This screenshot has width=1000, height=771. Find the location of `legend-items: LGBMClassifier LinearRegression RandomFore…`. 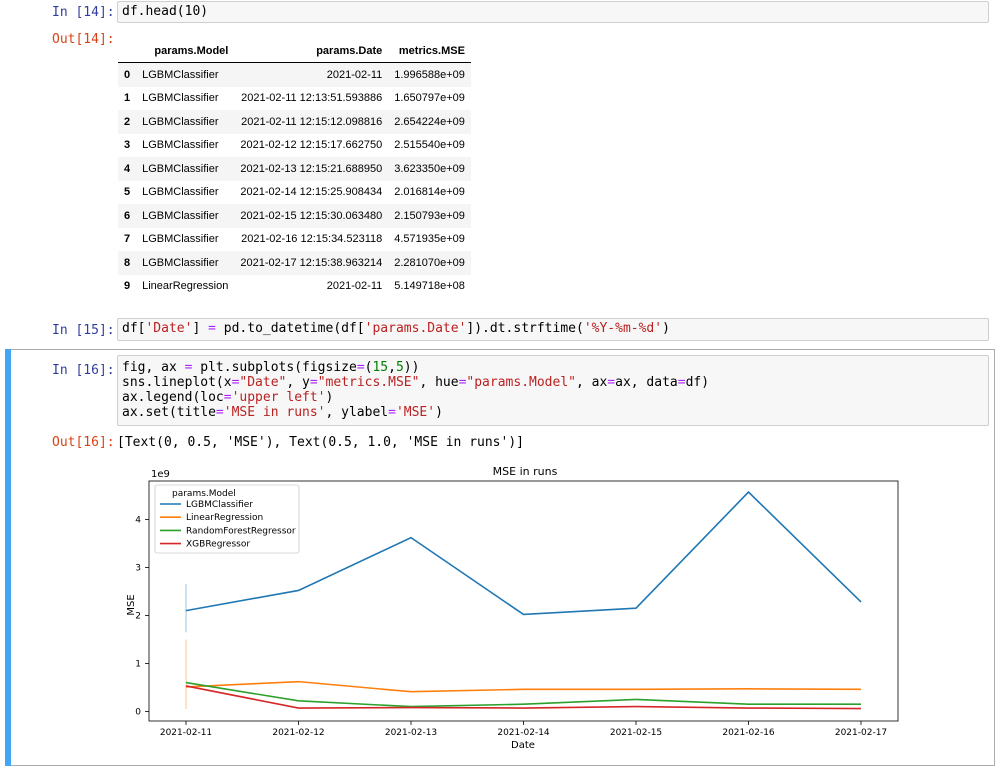

legend-items: LGBMClassifier LinearRegression RandomFore… is located at coordinates (228, 525).